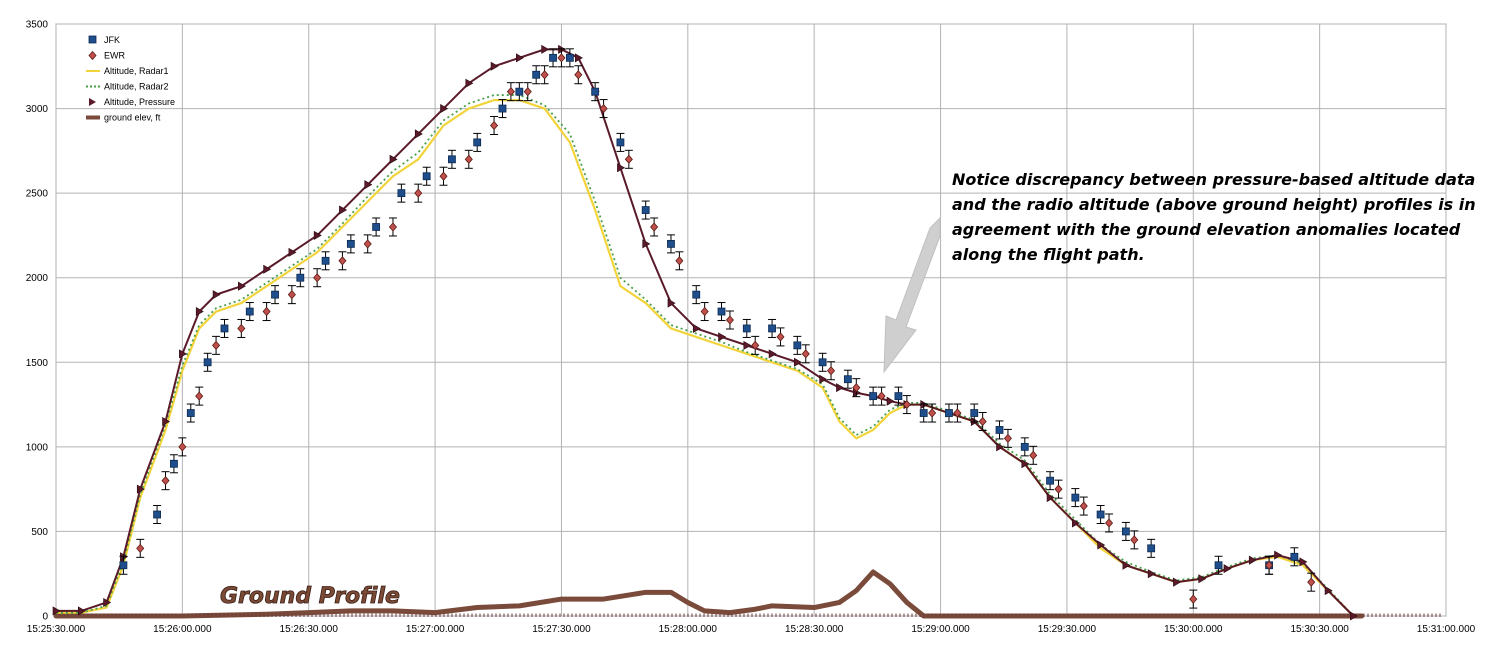  What do you see at coordinates (435, 629) in the screenshot?
I see `x-tick-label: 15:27:00.000` at bounding box center [435, 629].